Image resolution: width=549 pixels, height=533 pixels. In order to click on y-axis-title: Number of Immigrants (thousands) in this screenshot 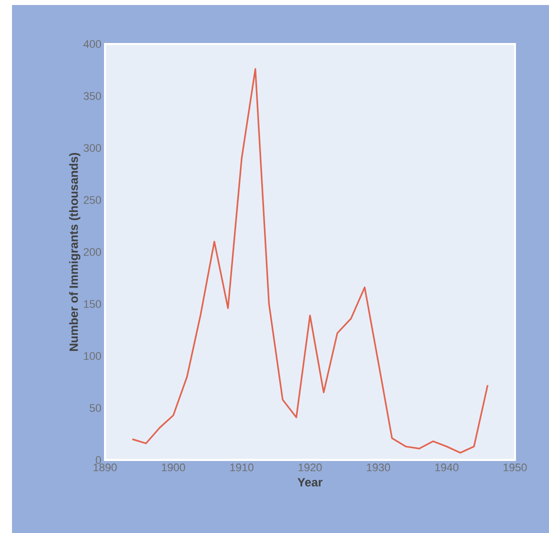, I will do `click(74, 251)`.